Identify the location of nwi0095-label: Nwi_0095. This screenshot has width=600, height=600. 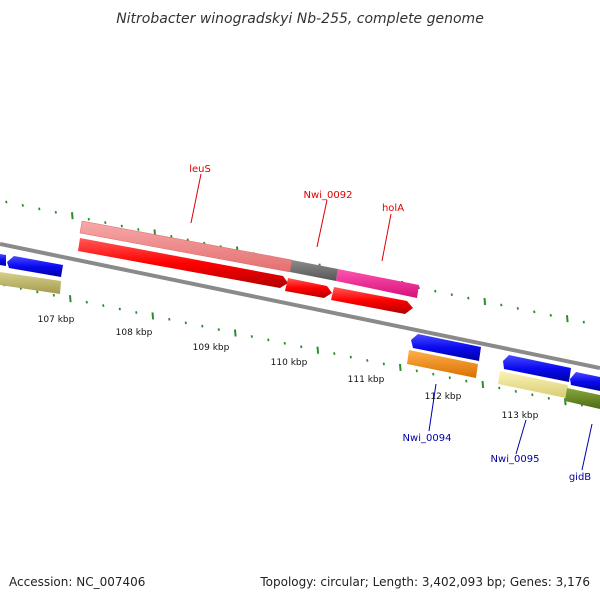
(515, 459).